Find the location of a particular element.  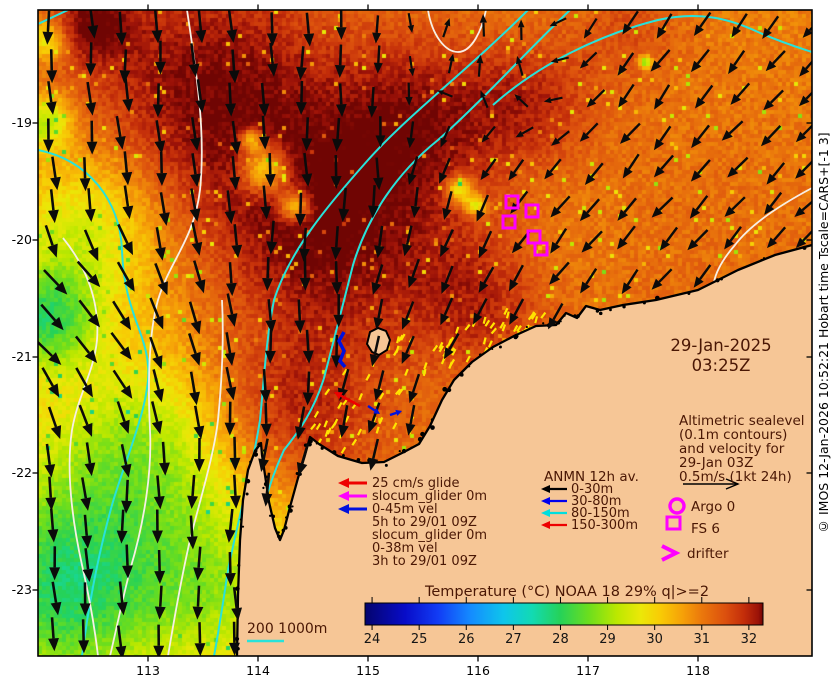

glider-legend-label: 25 cm/s glide is located at coordinates (416, 483).